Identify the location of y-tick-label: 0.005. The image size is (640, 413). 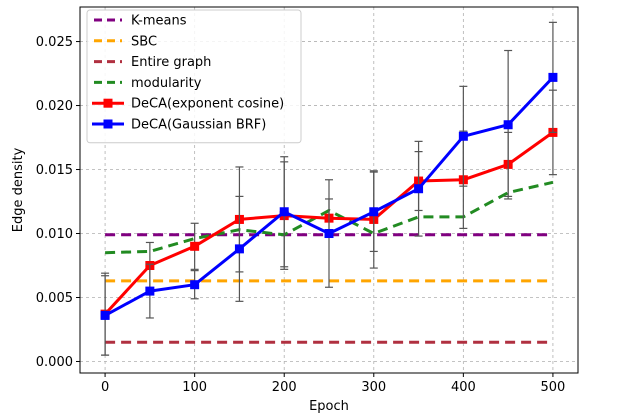
(54, 298).